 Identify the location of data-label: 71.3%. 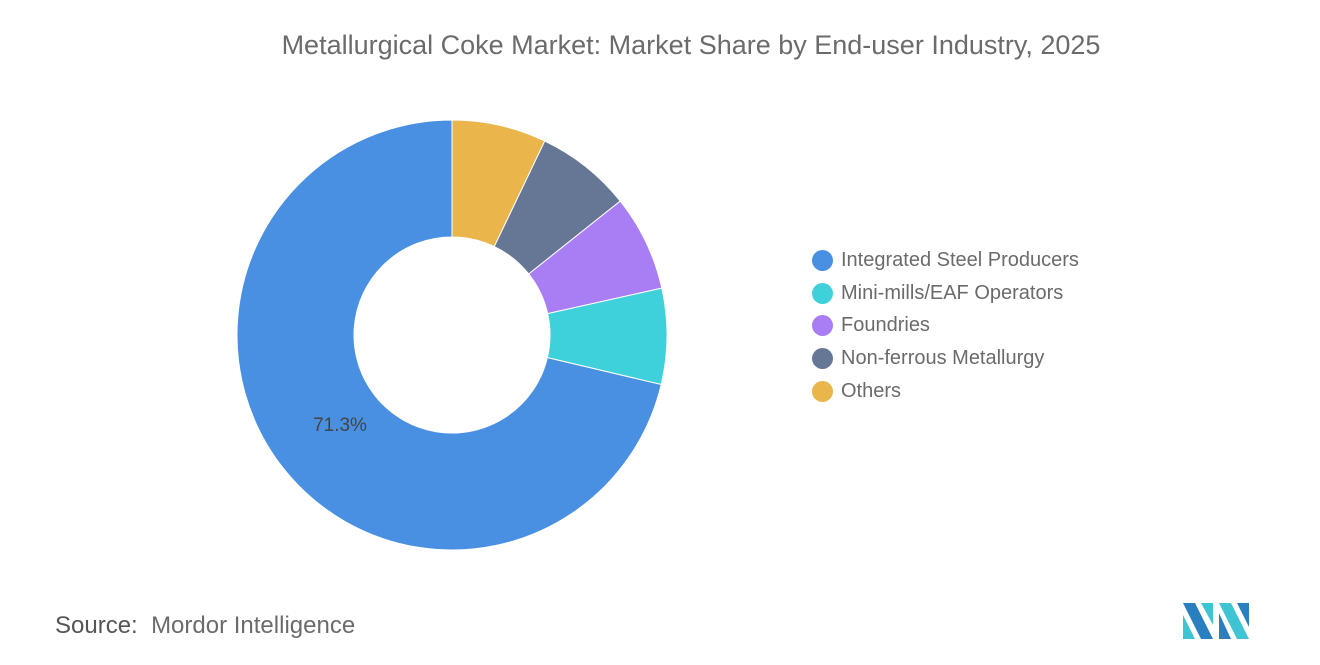
(340, 425).